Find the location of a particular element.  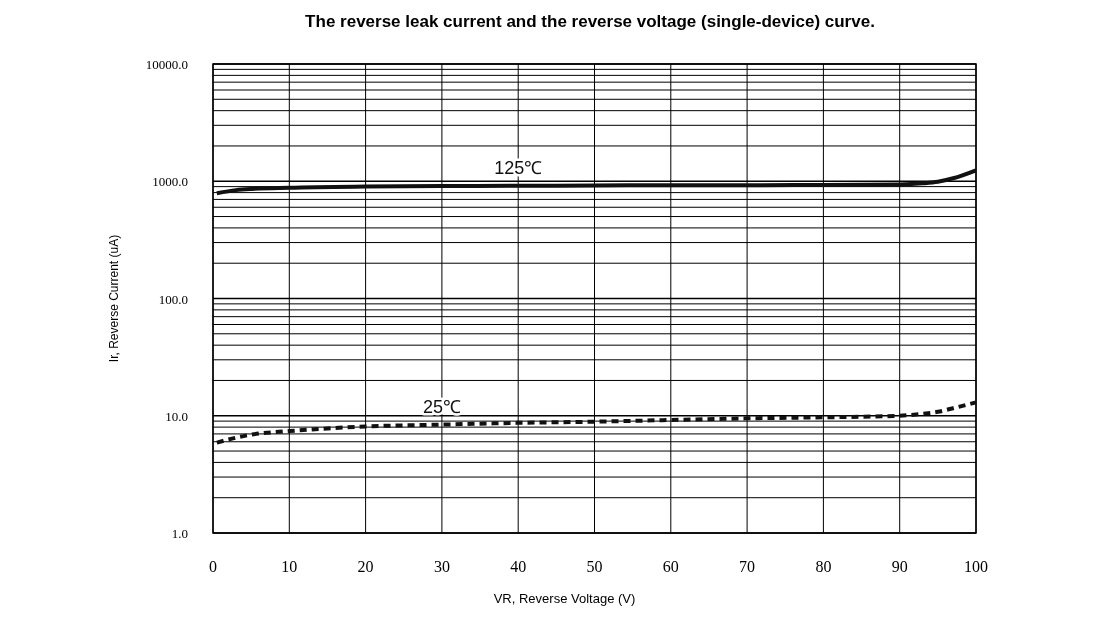

x-tick-label: 20 is located at coordinates (365, 566).